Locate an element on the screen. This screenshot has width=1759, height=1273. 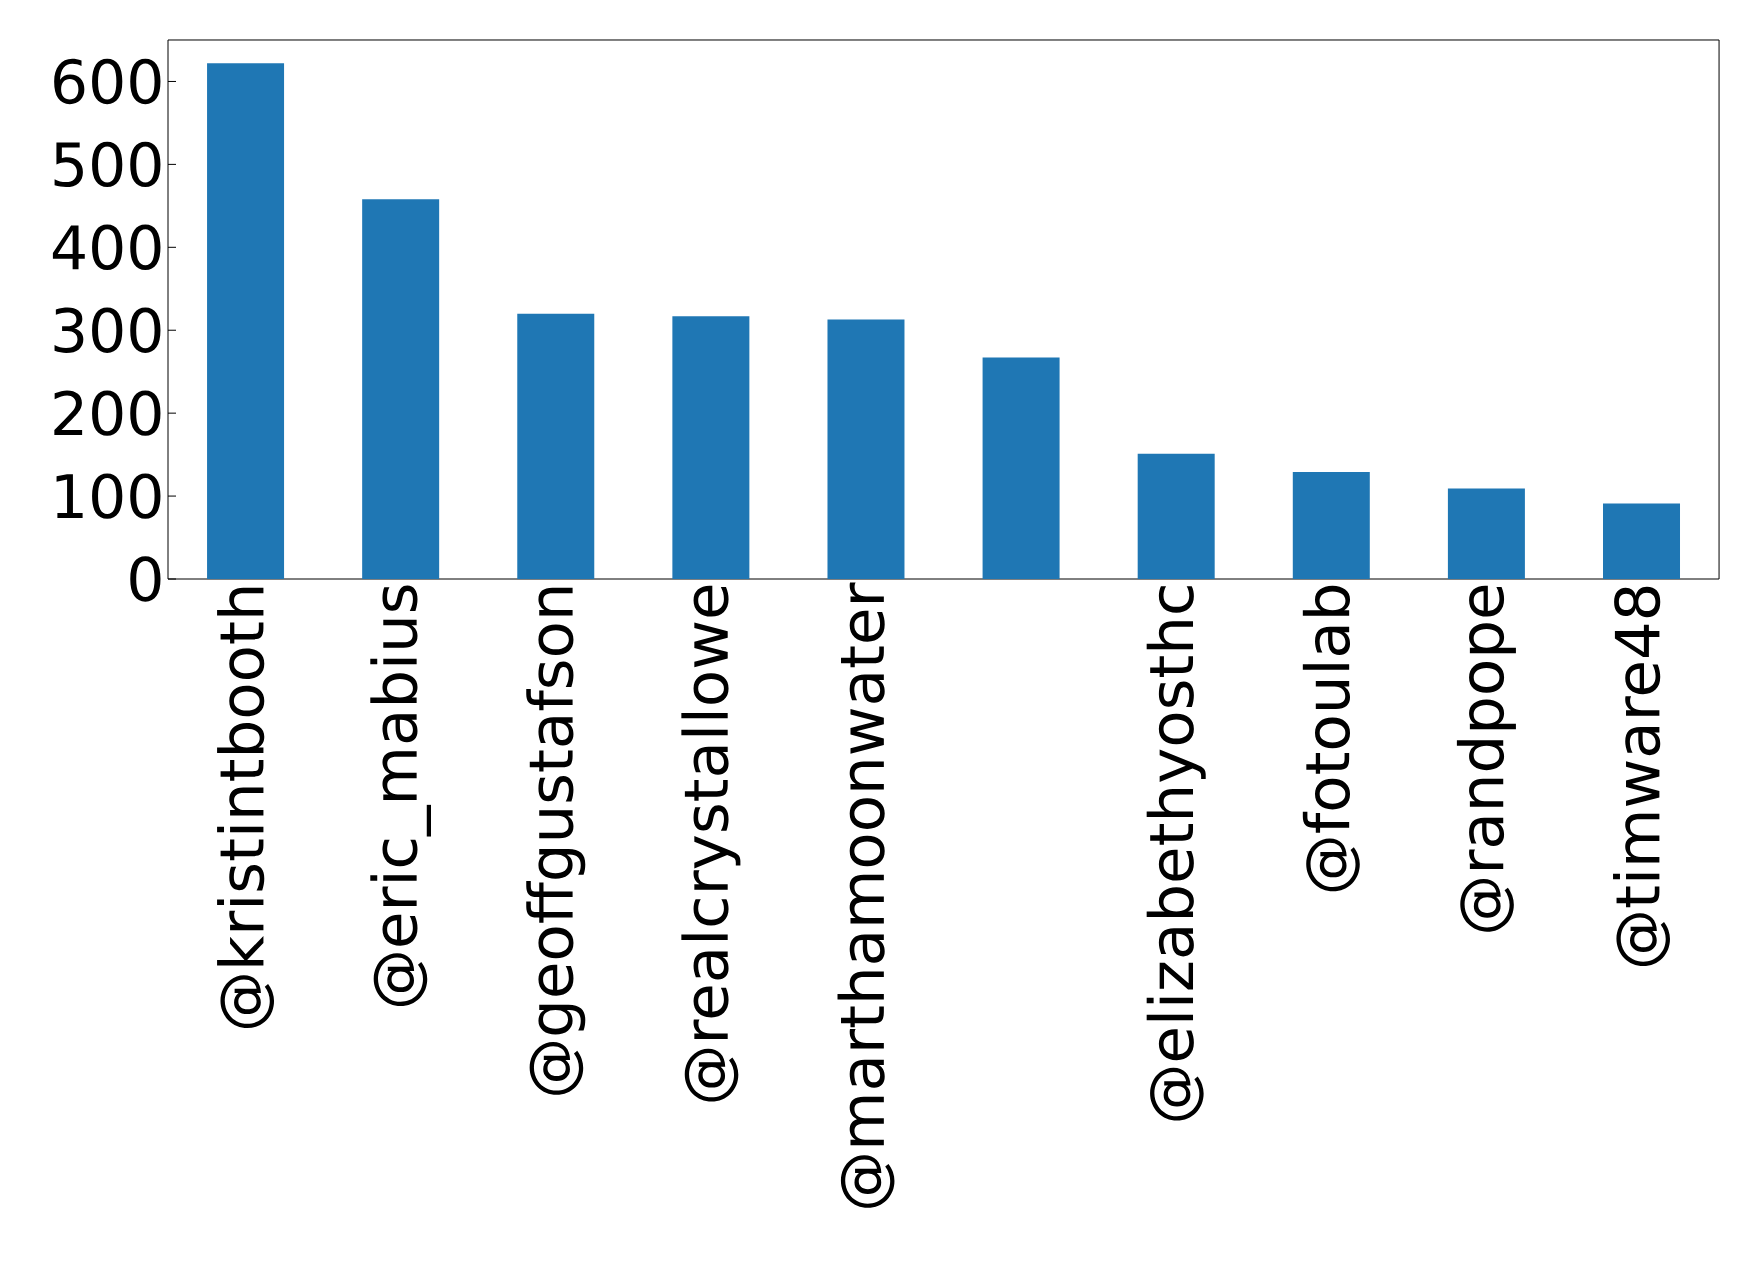
y-tick-label: 0 is located at coordinates (145, 579).